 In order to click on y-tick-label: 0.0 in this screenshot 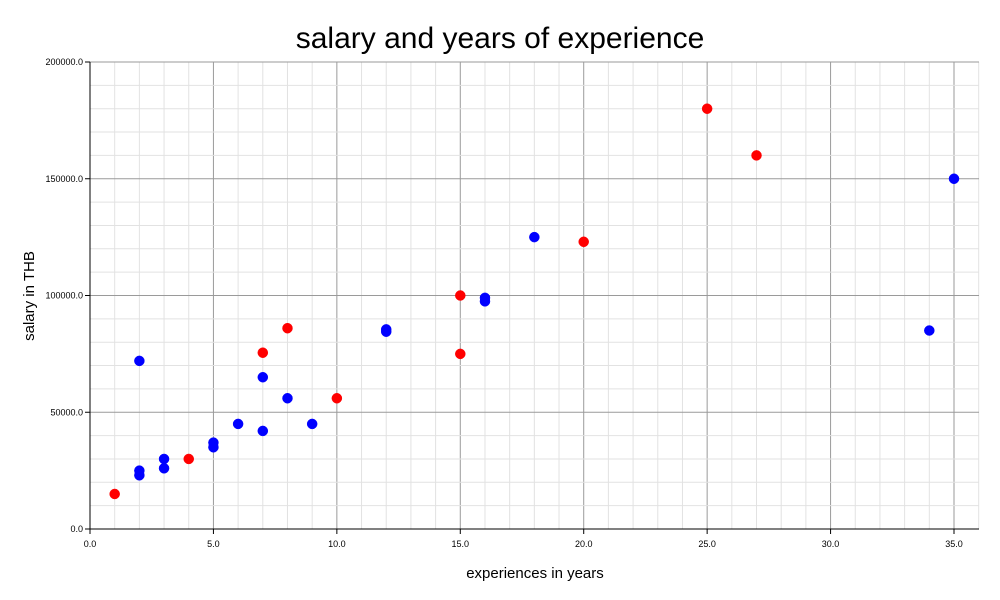, I will do `click(76, 529)`.